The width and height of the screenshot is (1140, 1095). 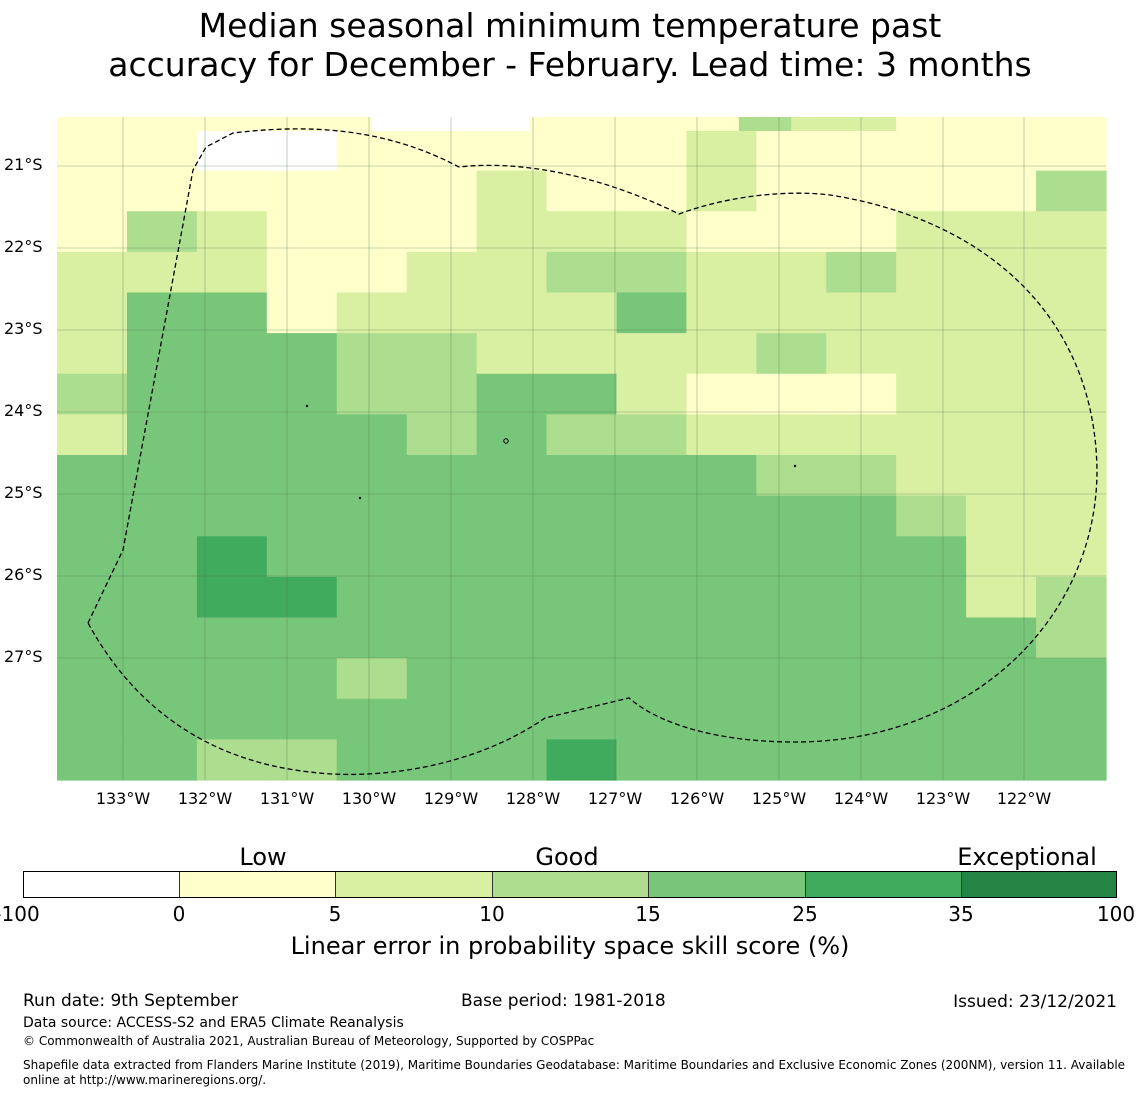 What do you see at coordinates (615, 798) in the screenshot?
I see `lon-label: 127°W` at bounding box center [615, 798].